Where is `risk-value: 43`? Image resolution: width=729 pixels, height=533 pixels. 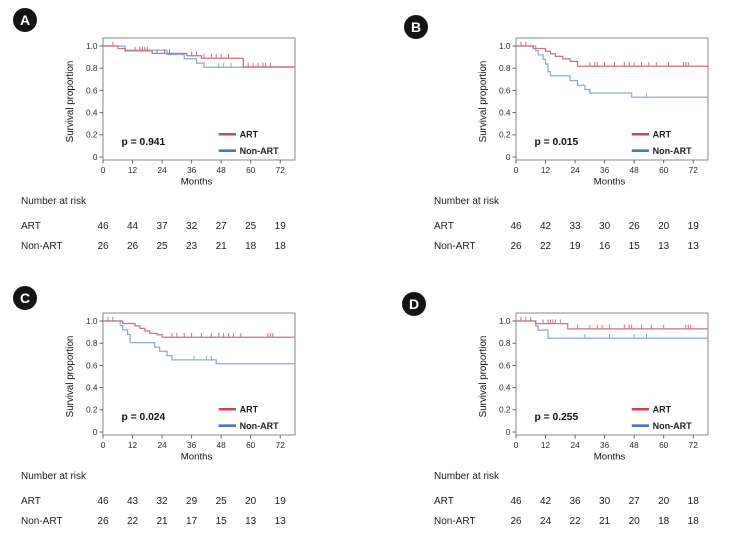 risk-value: 43 is located at coordinates (132, 501).